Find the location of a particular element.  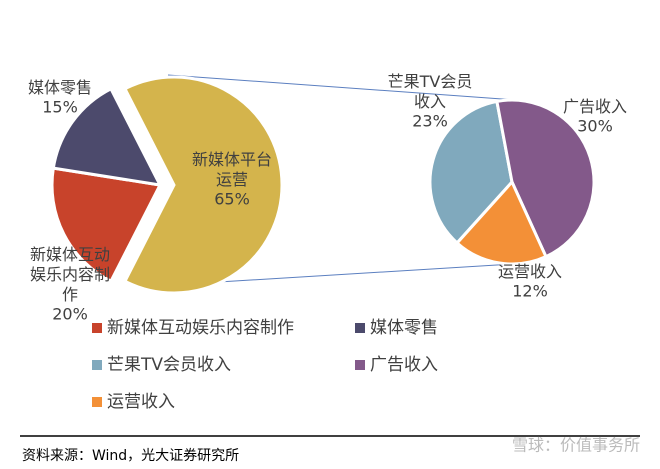

slice-value-label: 65% is located at coordinates (232, 199).